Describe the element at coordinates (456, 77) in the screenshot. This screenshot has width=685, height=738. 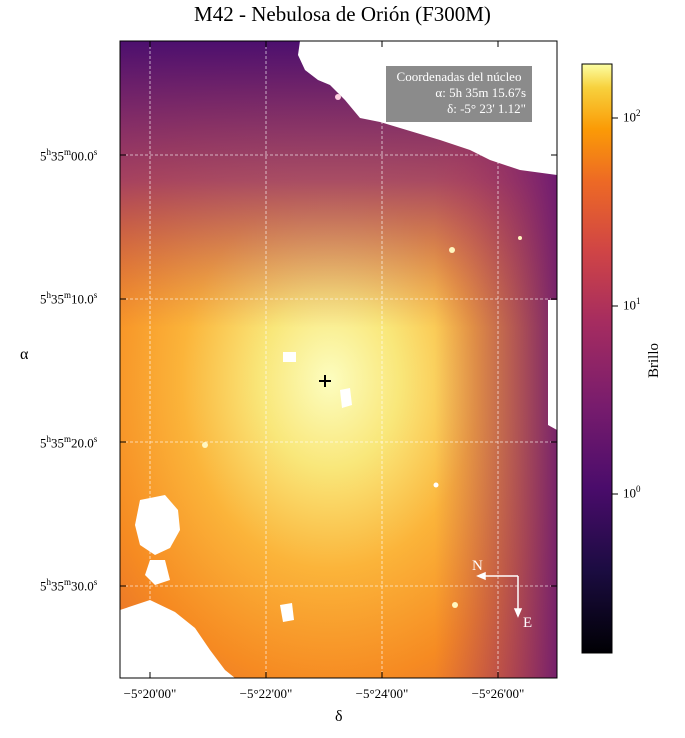
I see `info-box-title: Coordenadas del núcleo` at that location.